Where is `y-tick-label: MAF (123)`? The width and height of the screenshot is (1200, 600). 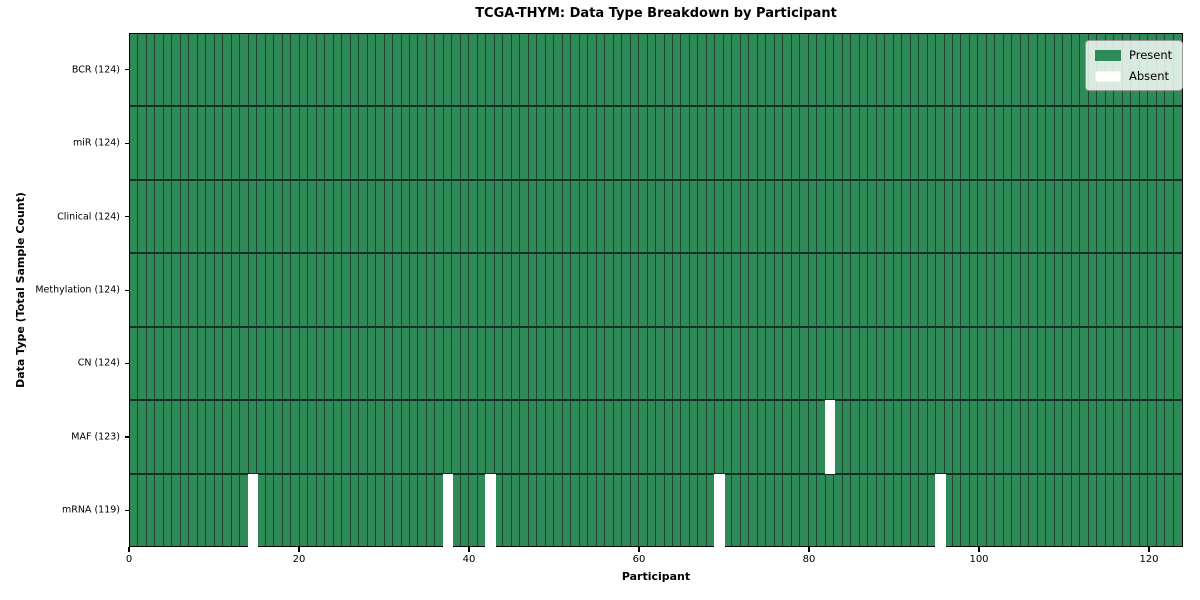
y-tick-label: MAF (123) is located at coordinates (95, 437).